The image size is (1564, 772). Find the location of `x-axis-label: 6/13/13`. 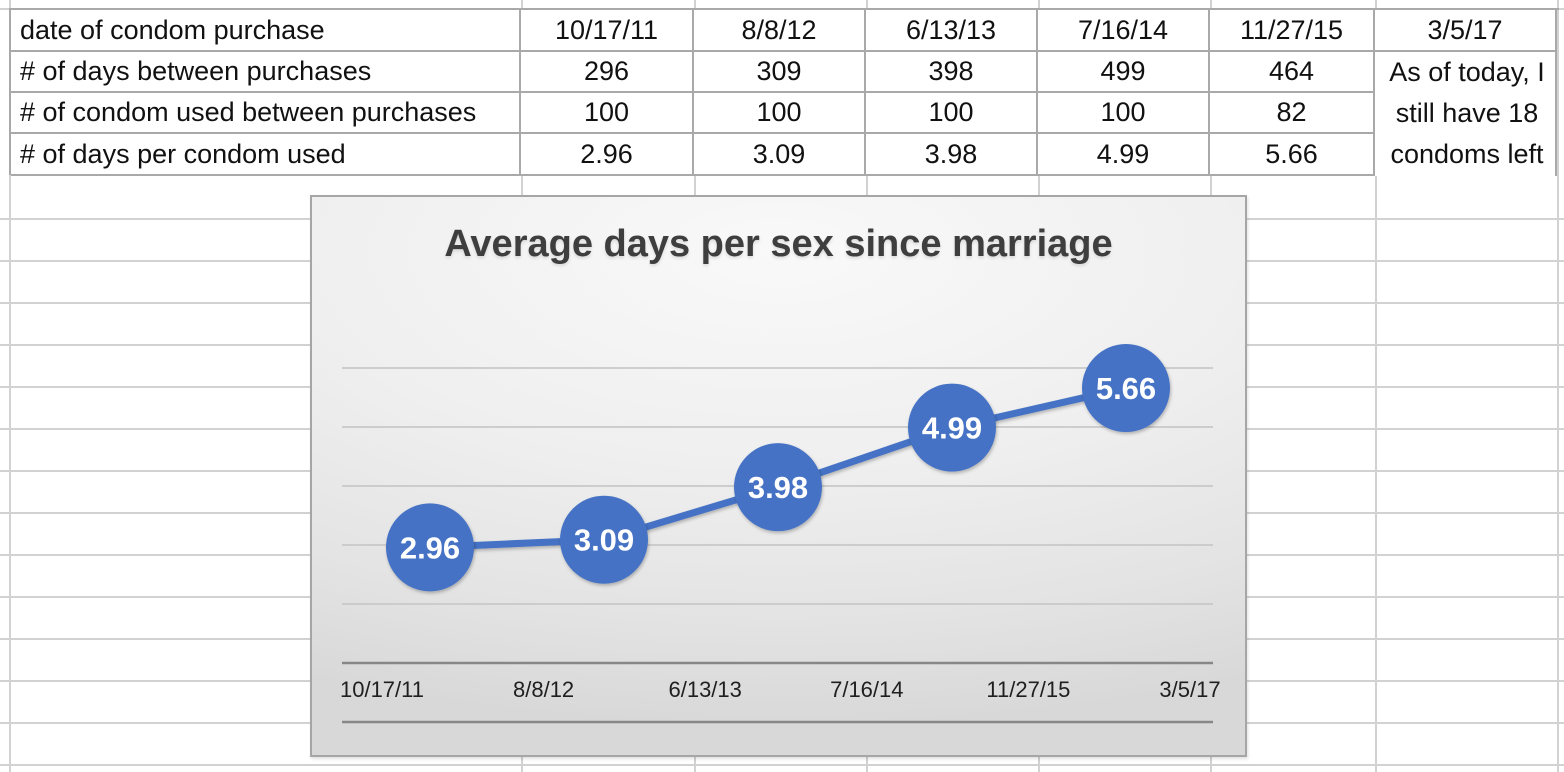

x-axis-label: 6/13/13 is located at coordinates (704, 689).